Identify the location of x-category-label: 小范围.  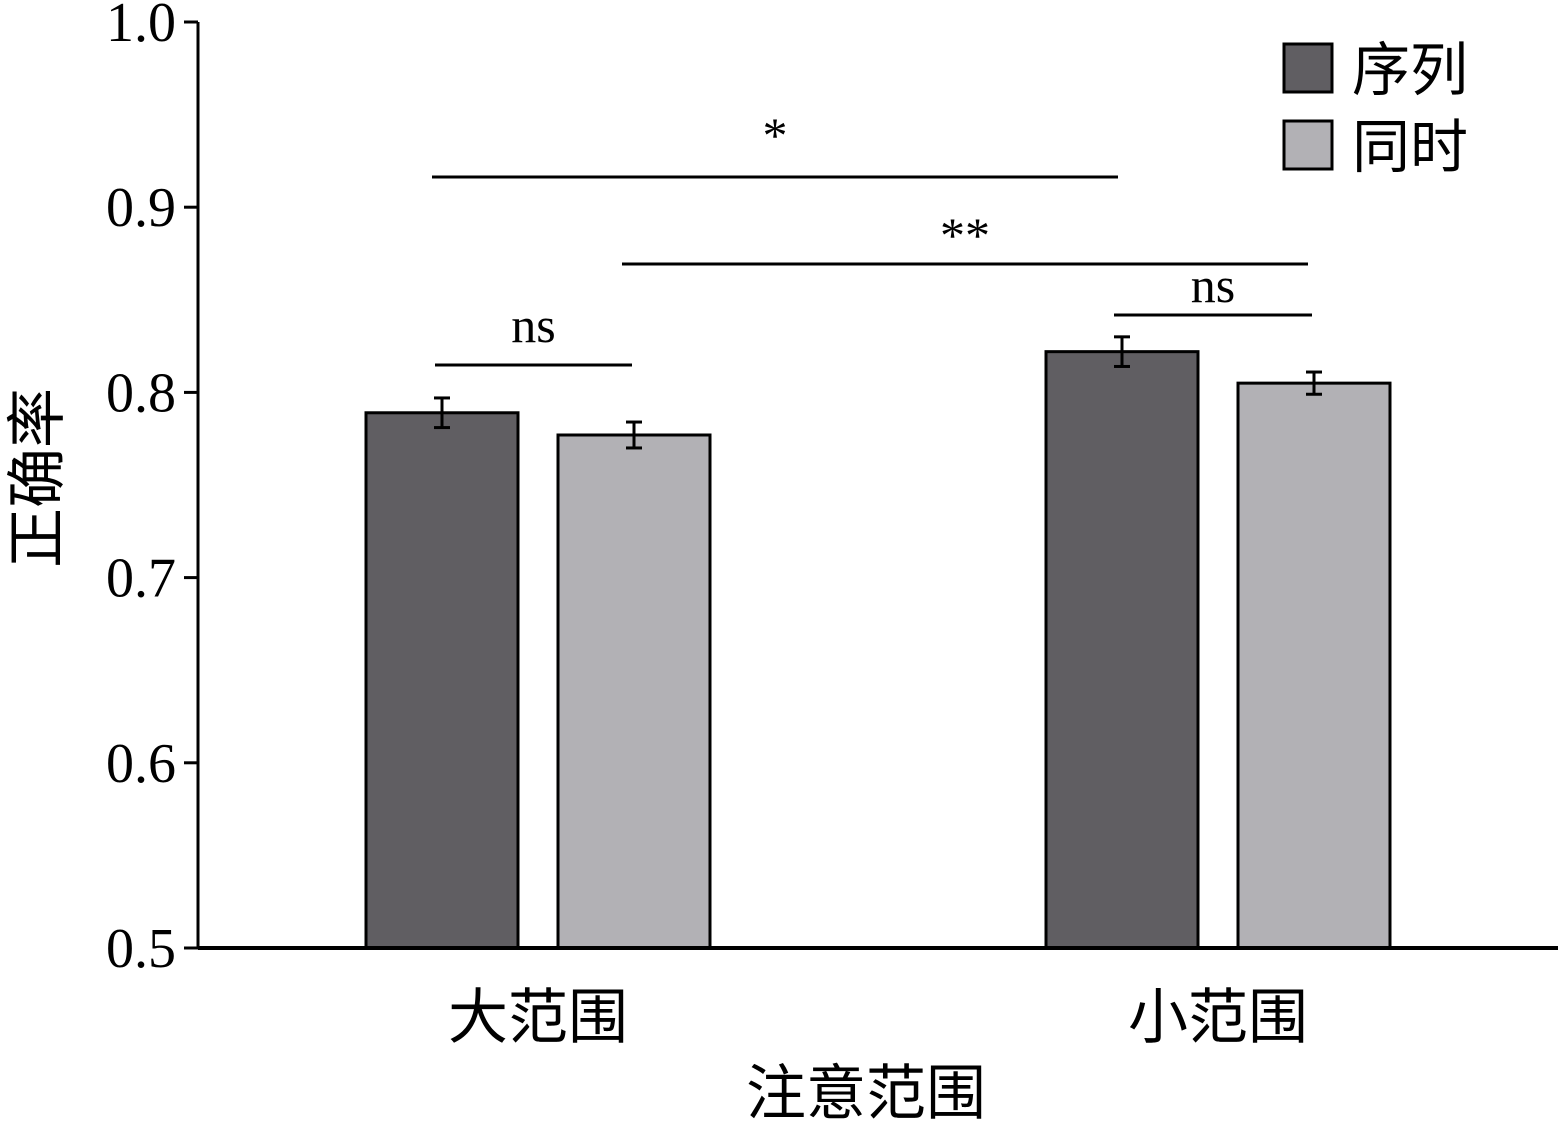
(1218, 1018).